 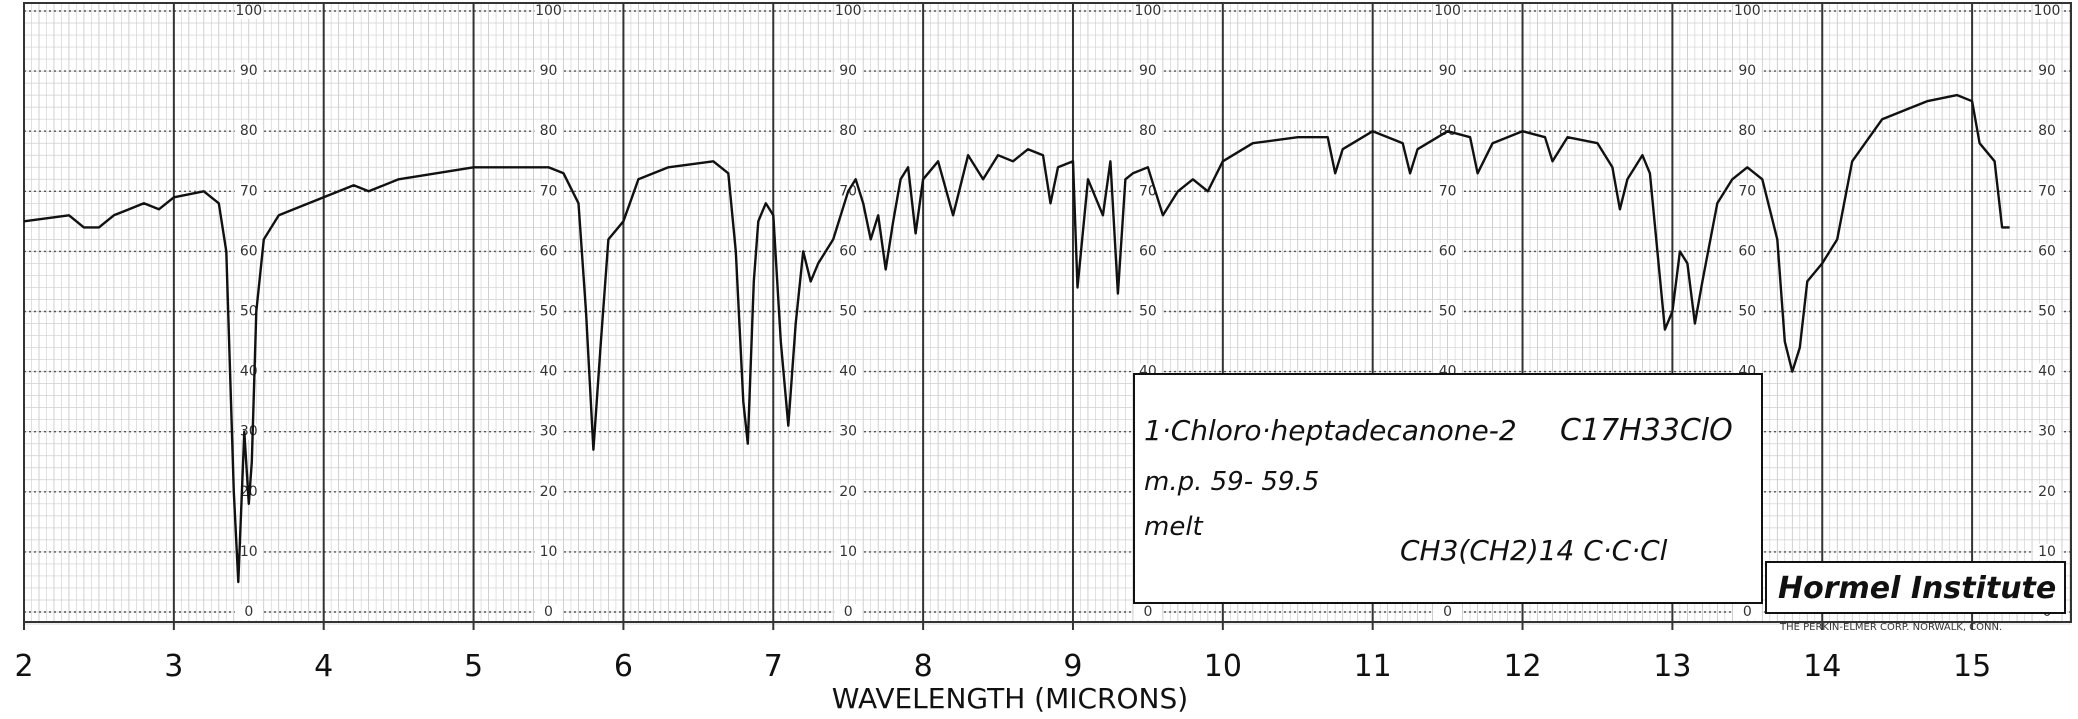 What do you see at coordinates (1534, 550) in the screenshot?
I see `structure: CH3(CH2)14 C·C·Cl` at bounding box center [1534, 550].